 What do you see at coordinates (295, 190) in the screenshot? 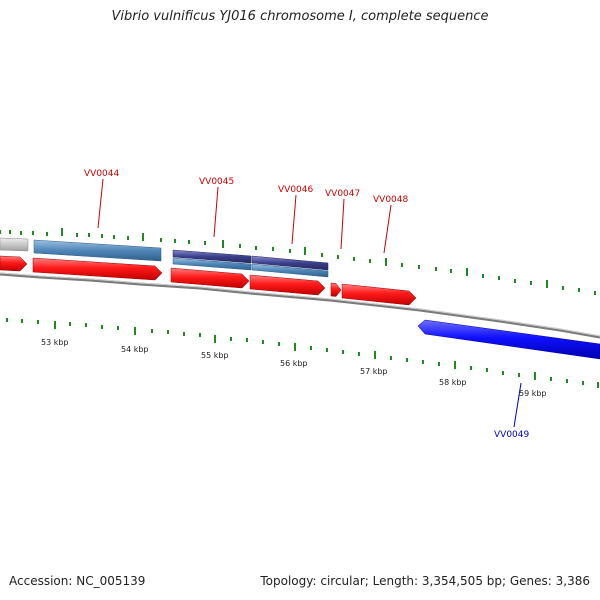
I see `gene-label-vv0046: VV0046` at bounding box center [295, 190].